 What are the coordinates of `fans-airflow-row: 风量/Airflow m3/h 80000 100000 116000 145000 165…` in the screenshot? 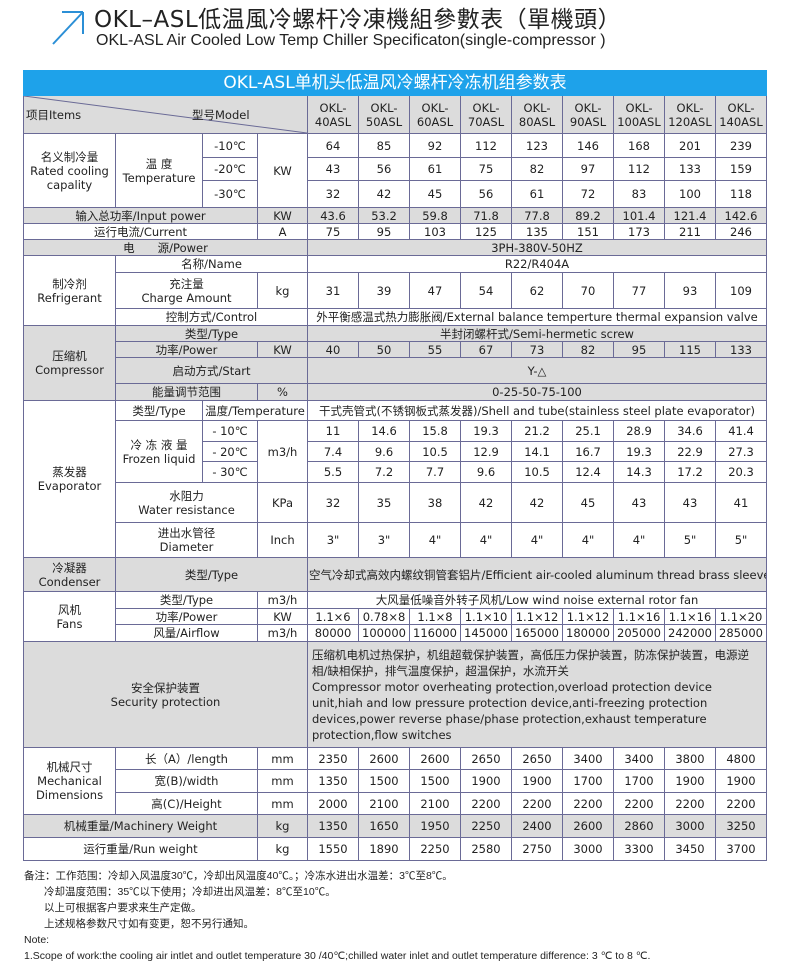 It's located at (395, 633).